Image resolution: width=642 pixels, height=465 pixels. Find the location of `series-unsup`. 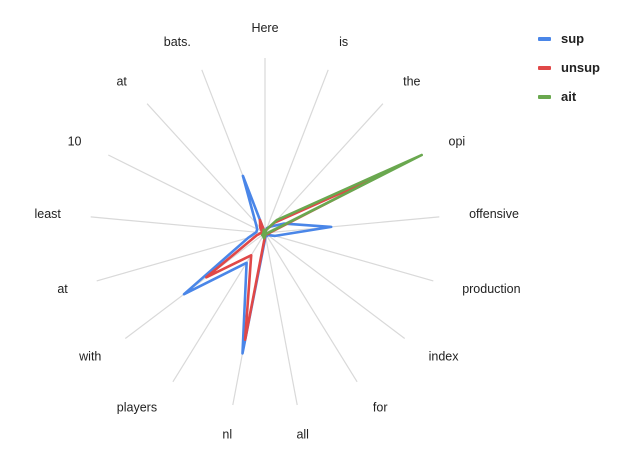

series-unsup is located at coordinates (294, 257).